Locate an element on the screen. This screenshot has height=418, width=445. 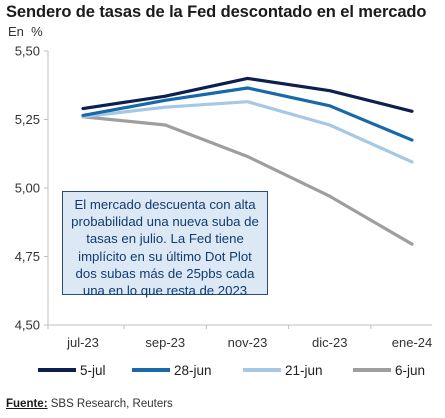
series-line-21-jun is located at coordinates (247, 132).